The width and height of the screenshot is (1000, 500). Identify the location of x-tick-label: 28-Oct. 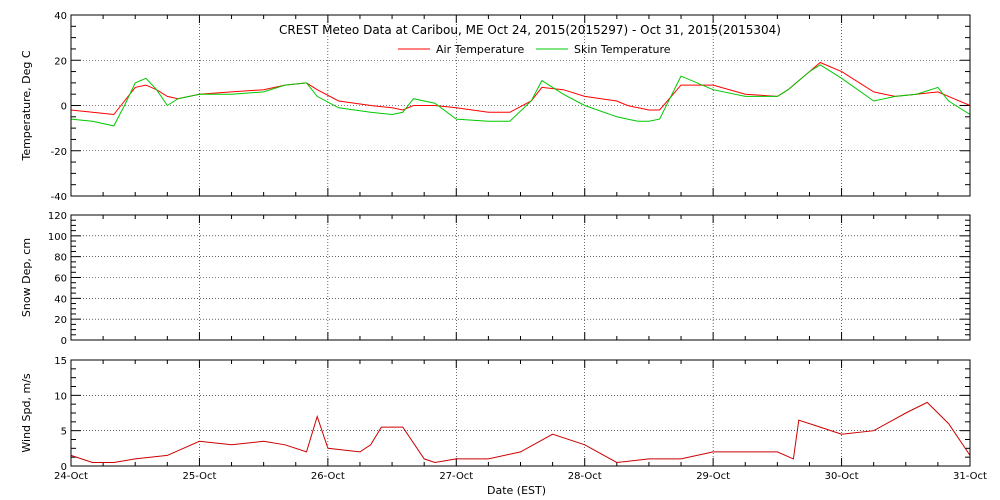
(585, 476).